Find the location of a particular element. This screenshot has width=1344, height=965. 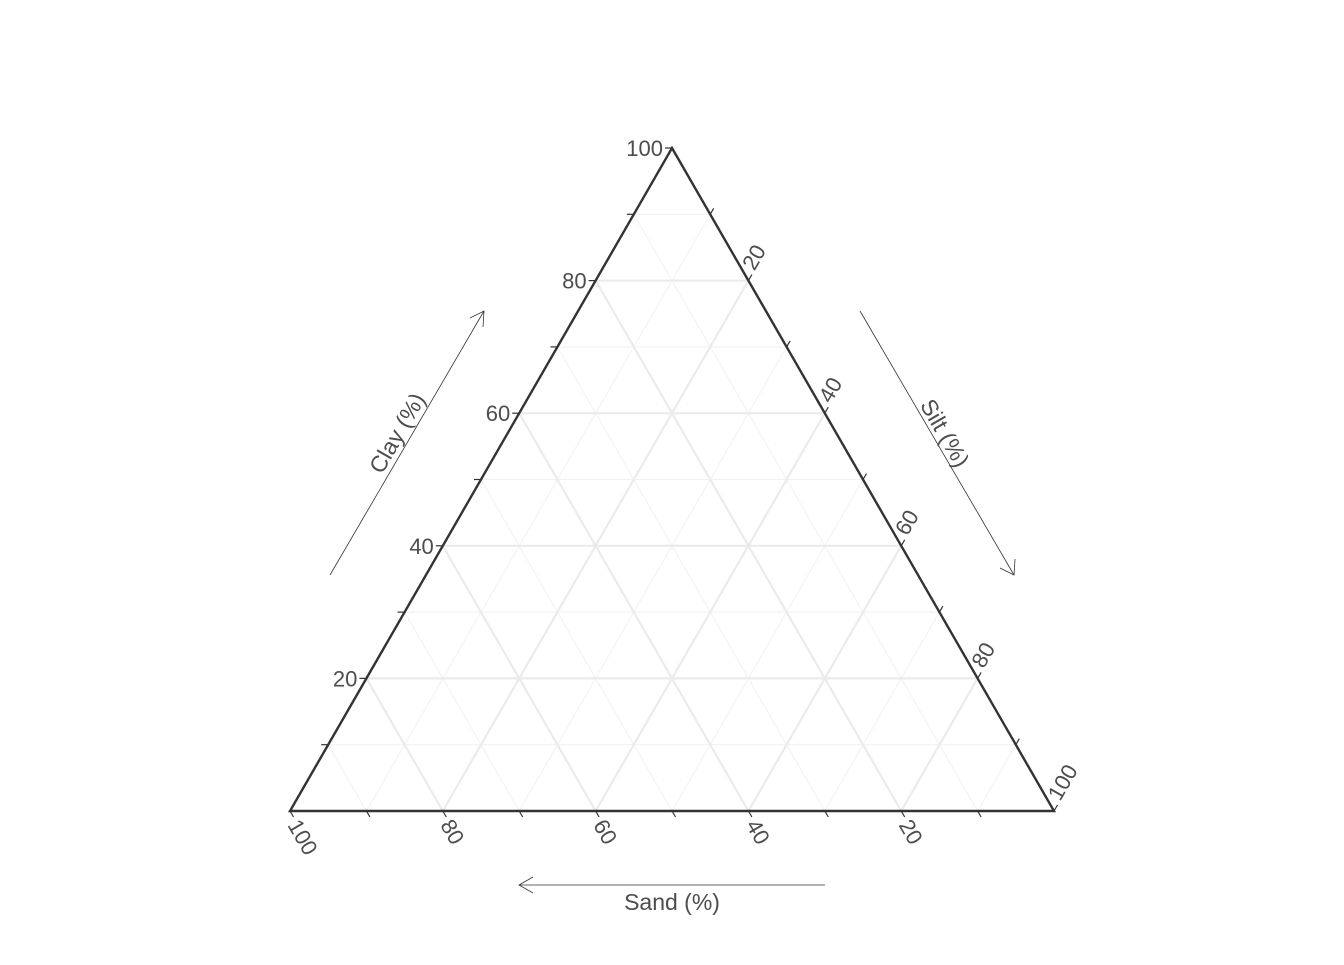

sand-tick-label: 60 is located at coordinates (605, 832).